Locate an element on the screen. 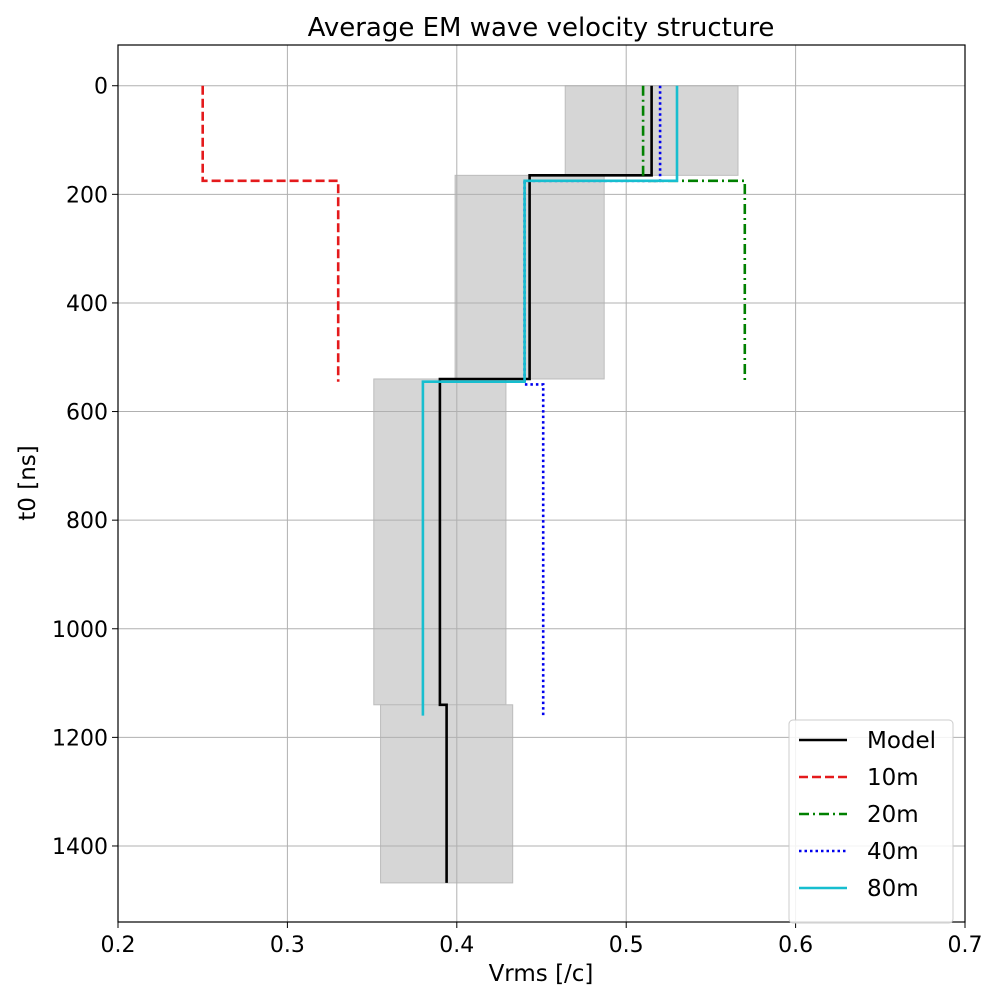 Image resolution: width=1000 pixels, height=1000 pixels. legend-box is located at coordinates (871, 821).